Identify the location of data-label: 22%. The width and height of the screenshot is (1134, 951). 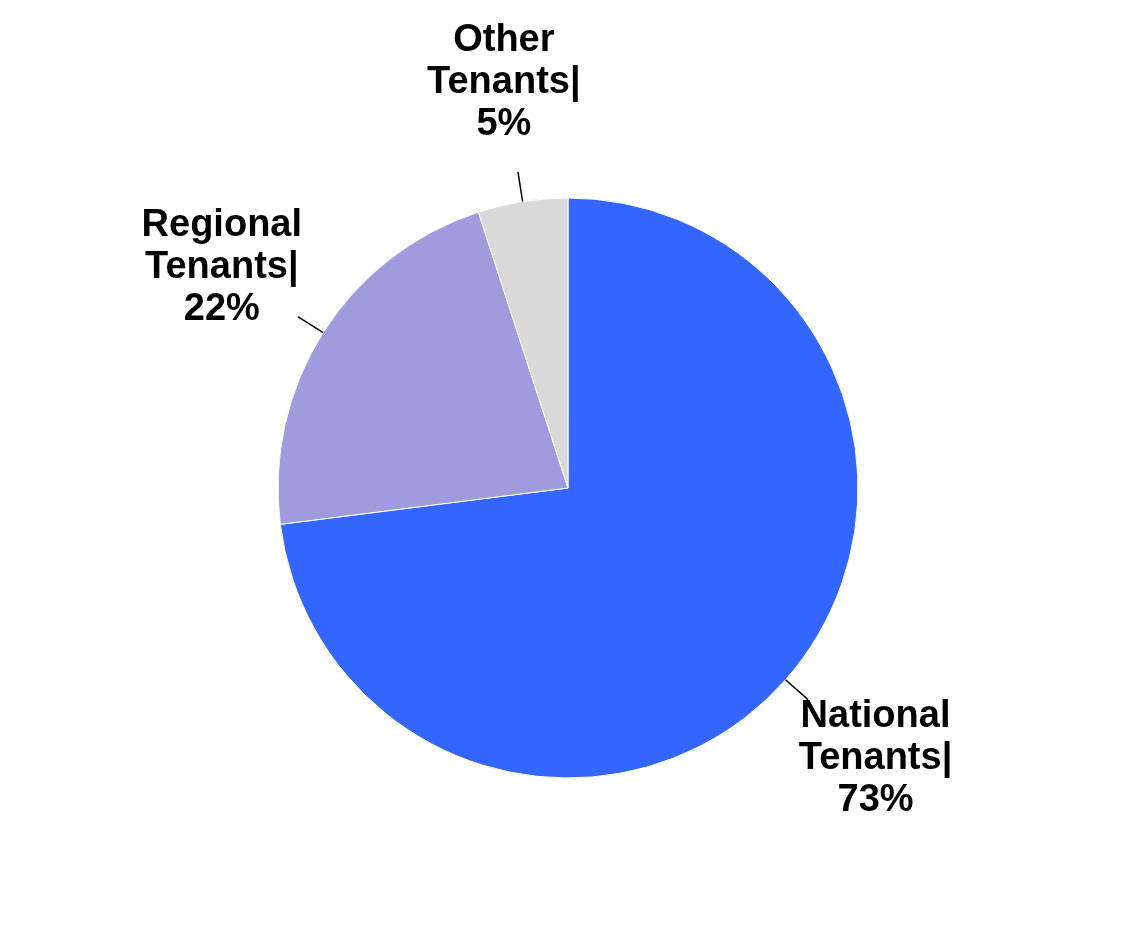
(221, 307).